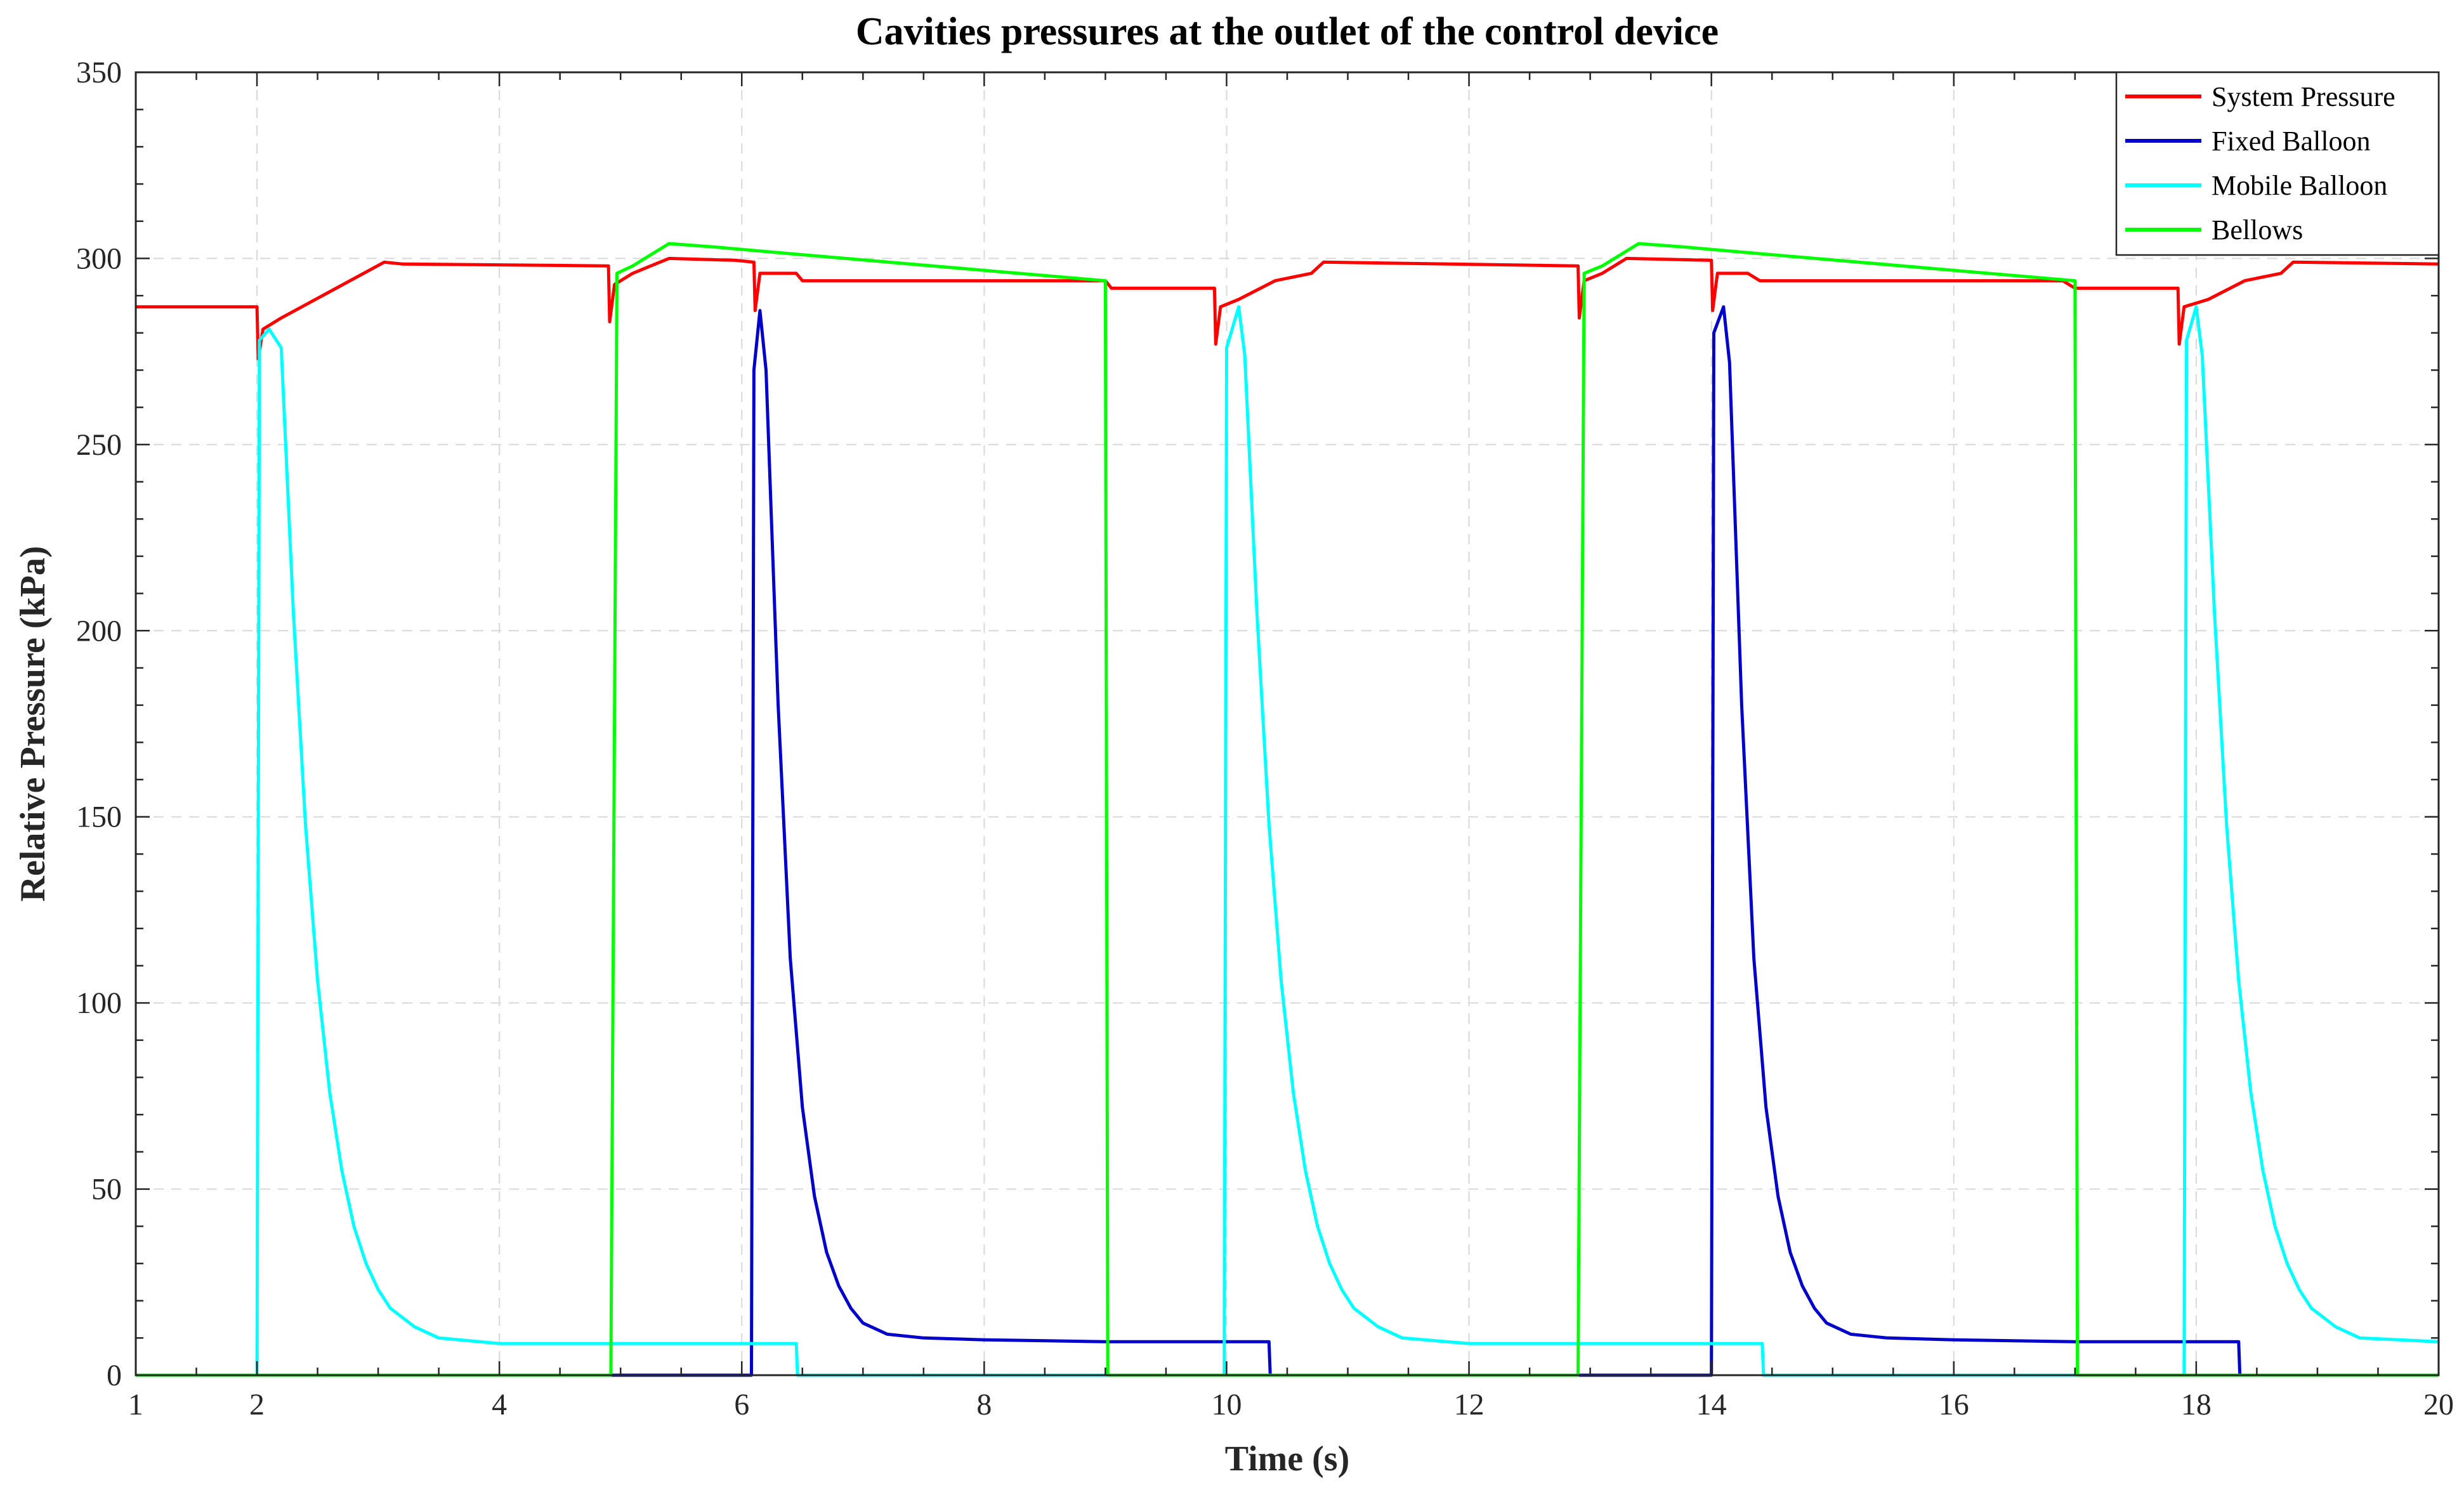  I want to click on y-tick-label: 250, so click(99, 445).